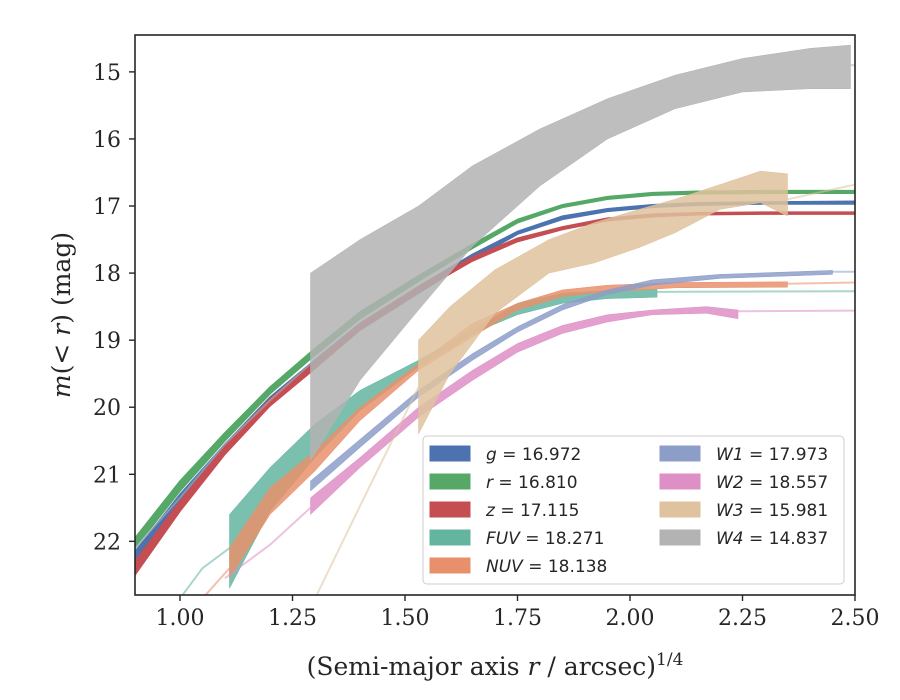 Image resolution: width=900 pixels, height=700 pixels. Describe the element at coordinates (268, 543) in the screenshot. I see `series-w2-inner-line` at that location.